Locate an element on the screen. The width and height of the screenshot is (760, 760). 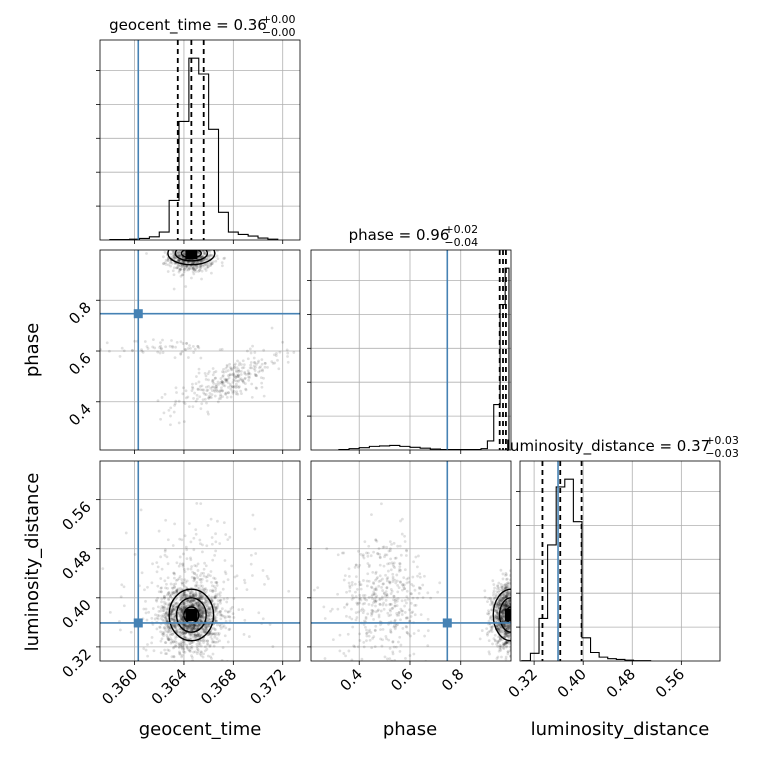
density-peak is located at coordinates (191, 255).